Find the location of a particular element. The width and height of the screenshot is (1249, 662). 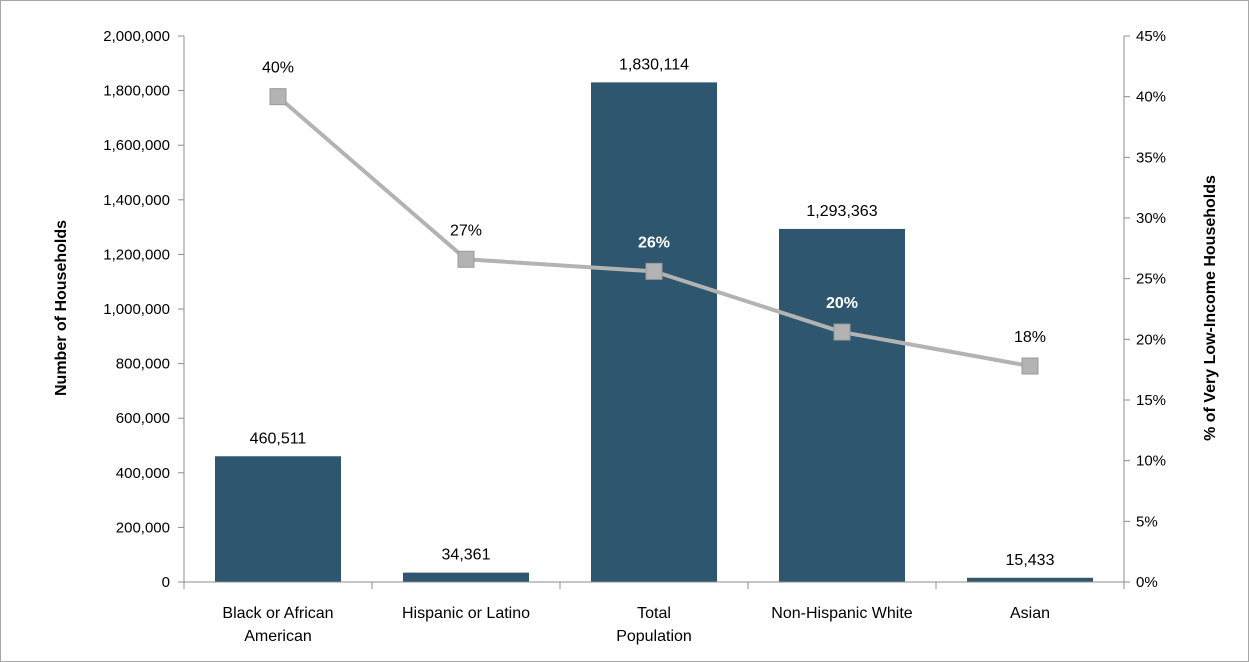

line-value-label: 40% is located at coordinates (278, 68).